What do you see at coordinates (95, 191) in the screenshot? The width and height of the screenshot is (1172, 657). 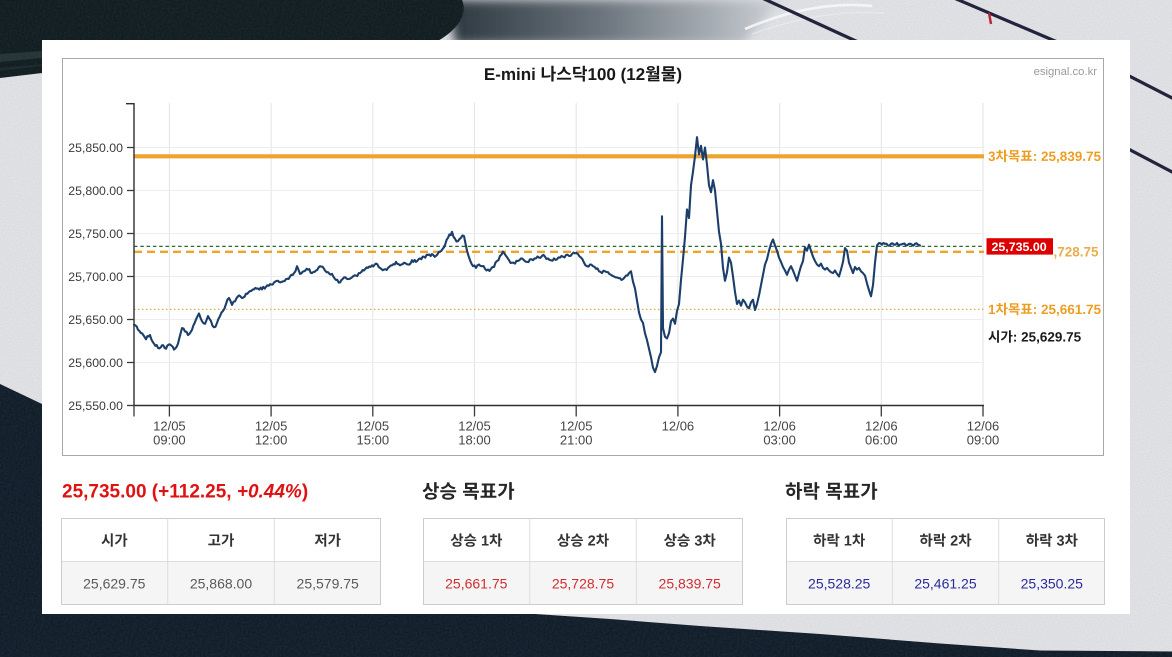 I see `svg-text: 25,800.00` at bounding box center [95, 191].